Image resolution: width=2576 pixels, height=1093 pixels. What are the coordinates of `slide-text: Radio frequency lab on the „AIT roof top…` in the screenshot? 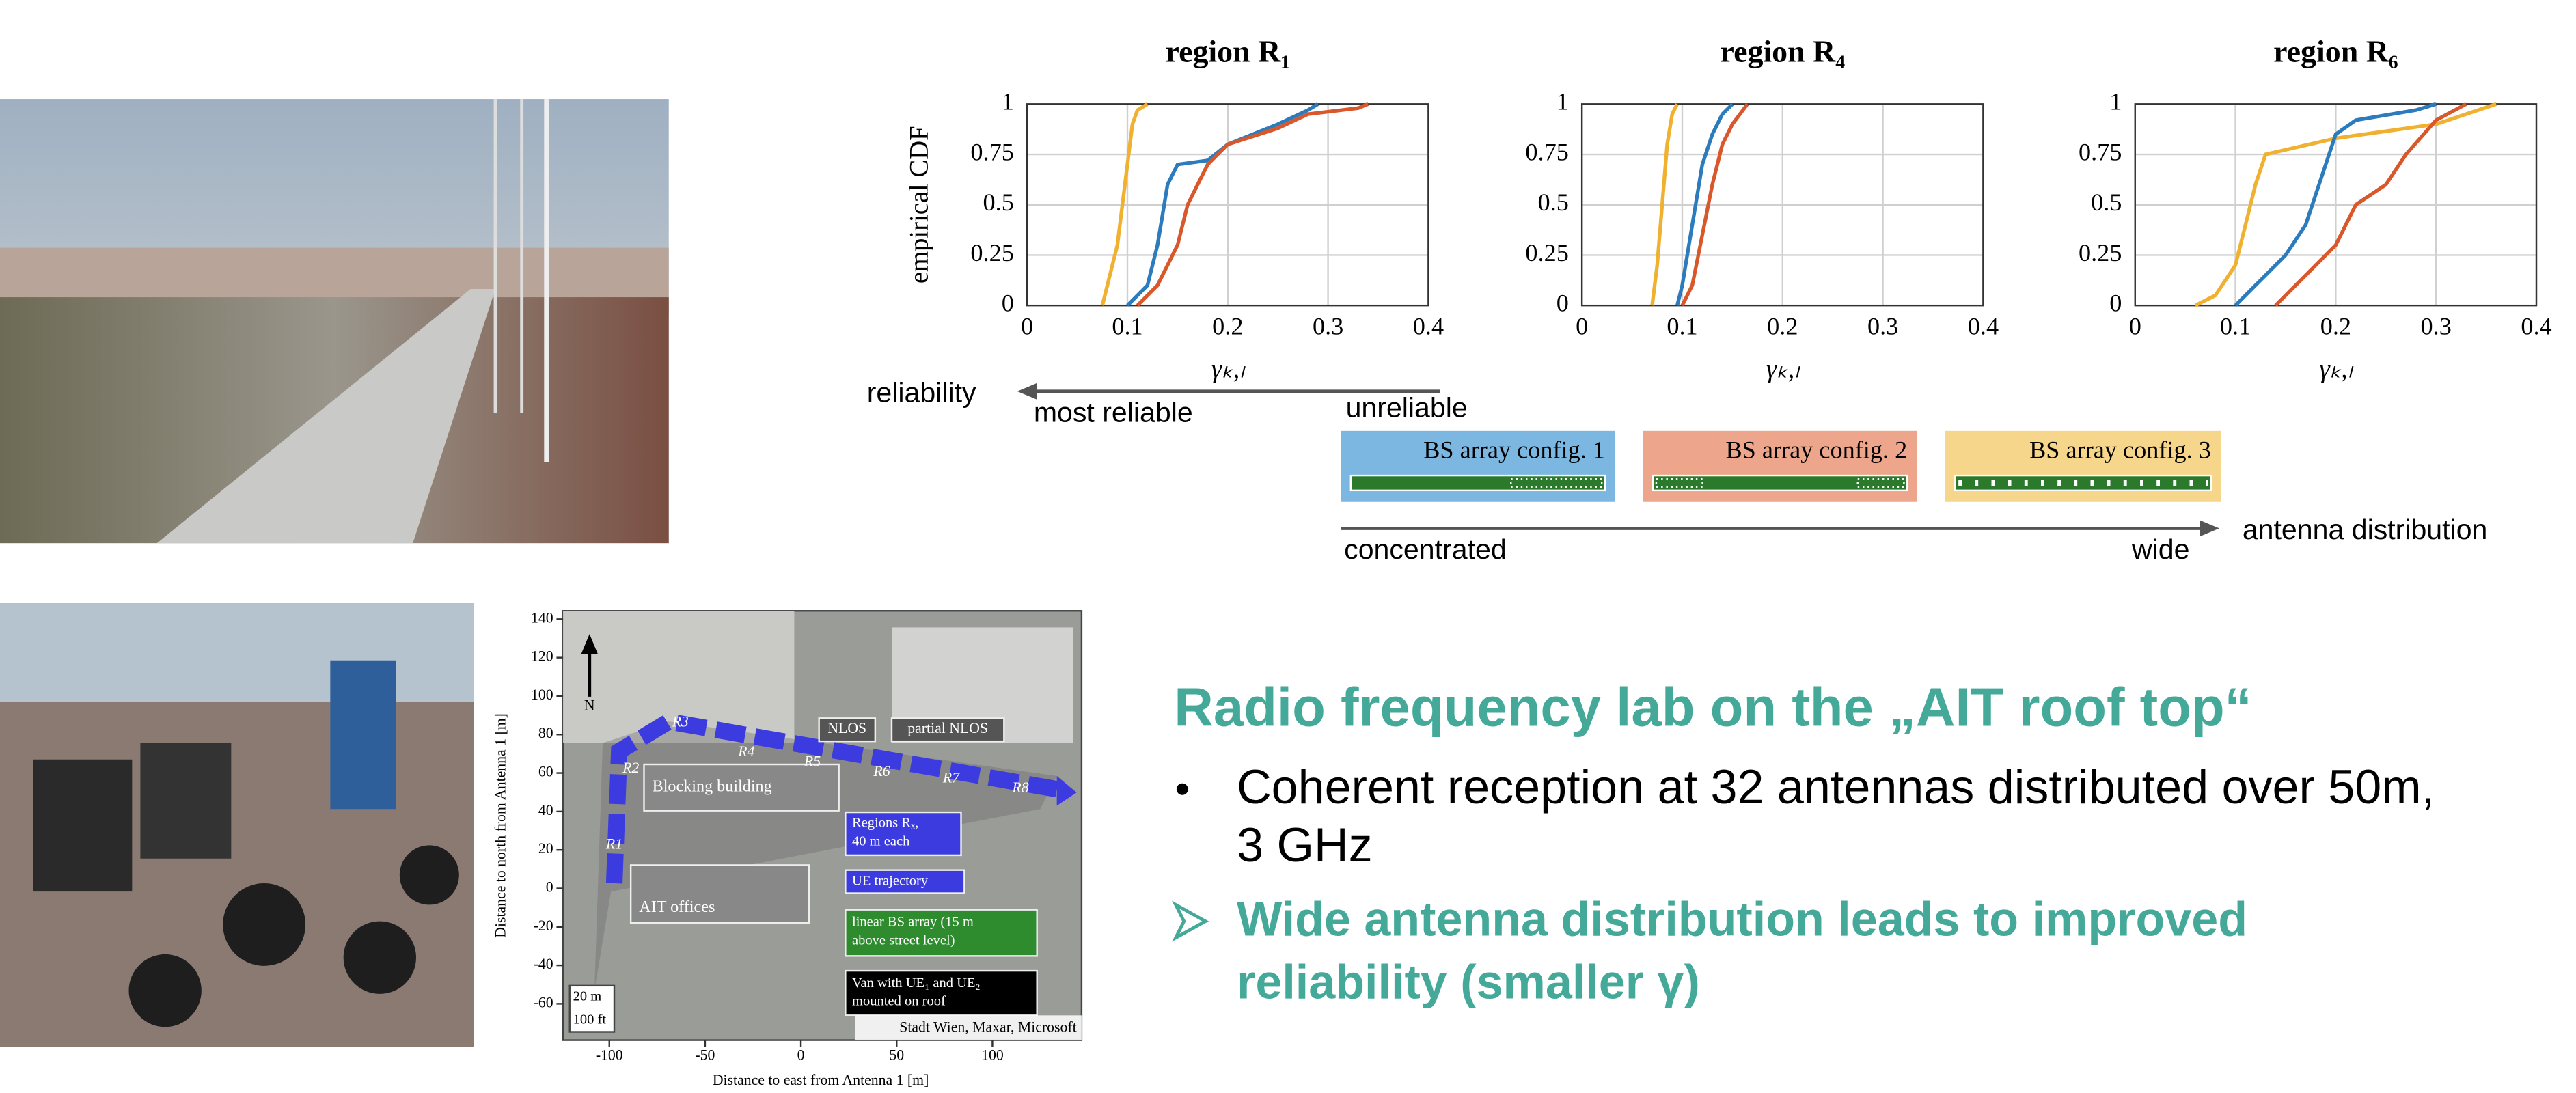 It's located at (1803, 842).